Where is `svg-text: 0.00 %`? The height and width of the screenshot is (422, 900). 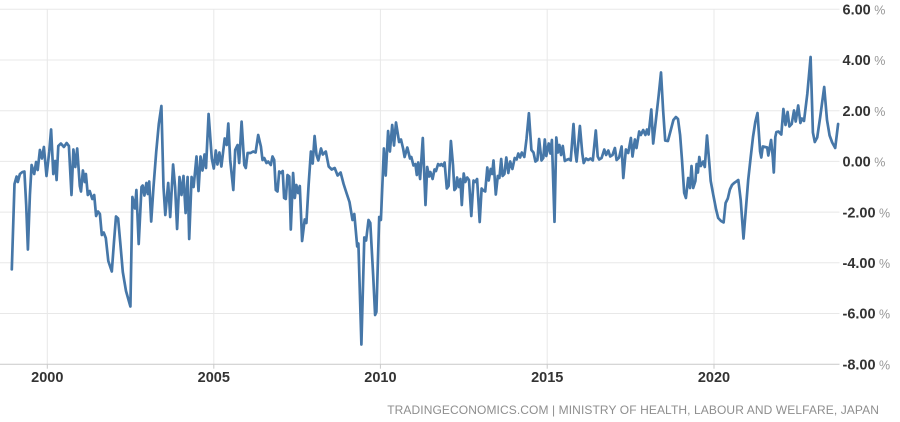 svg-text: 0.00 % is located at coordinates (864, 163).